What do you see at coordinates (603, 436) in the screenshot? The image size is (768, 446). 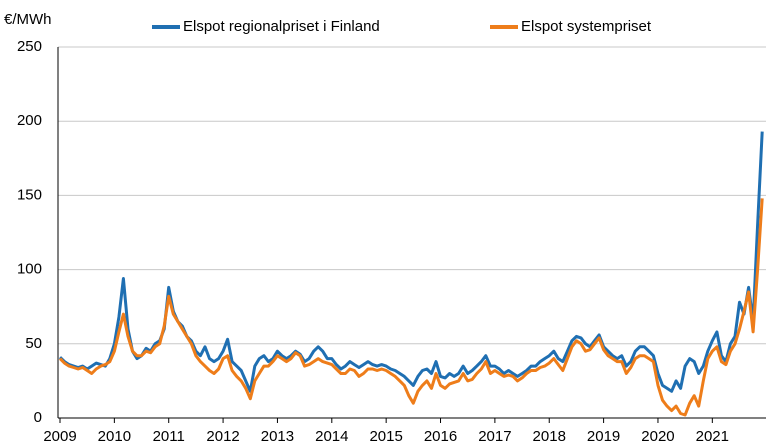 I see `x-tick-label: 2019` at bounding box center [603, 436].